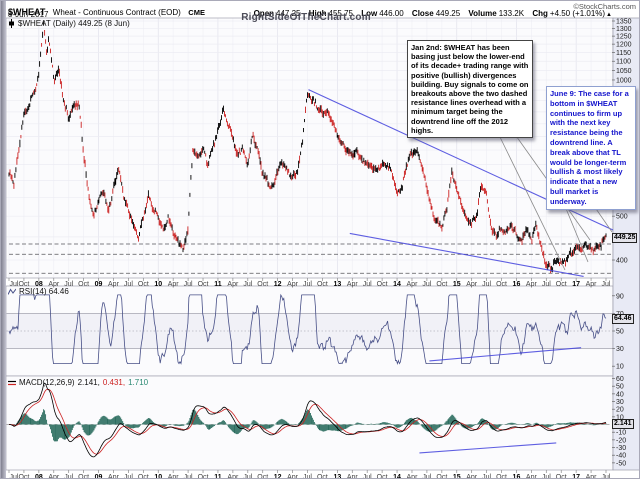  Describe the element at coordinates (391, 13) in the screenshot. I see `low-value: 446.00` at that location.